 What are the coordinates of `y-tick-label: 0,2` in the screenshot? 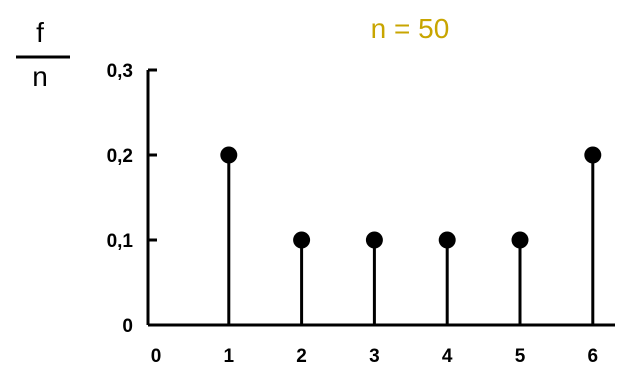 It's located at (120, 156).